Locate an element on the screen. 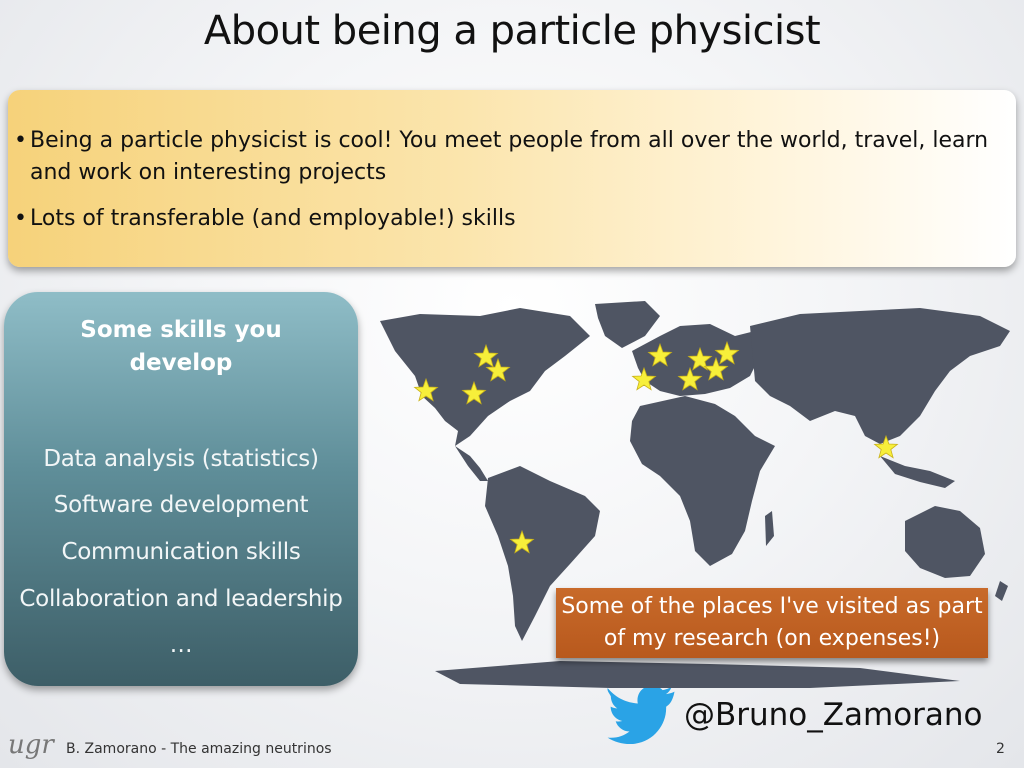 This screenshot has width=1024, height=768. africa-landmass is located at coordinates (702, 481).